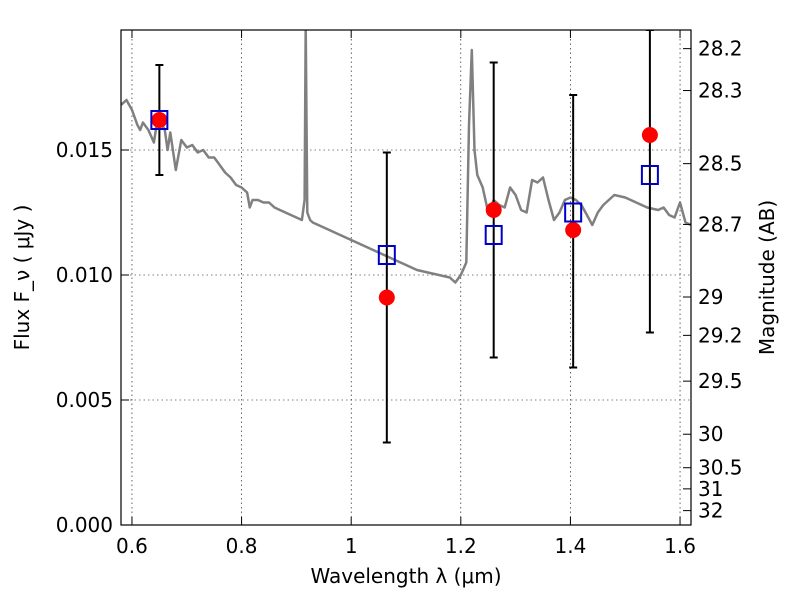 The height and width of the screenshot is (600, 800). What do you see at coordinates (680, 546) in the screenshot?
I see `x-tick-label: 1.6` at bounding box center [680, 546].